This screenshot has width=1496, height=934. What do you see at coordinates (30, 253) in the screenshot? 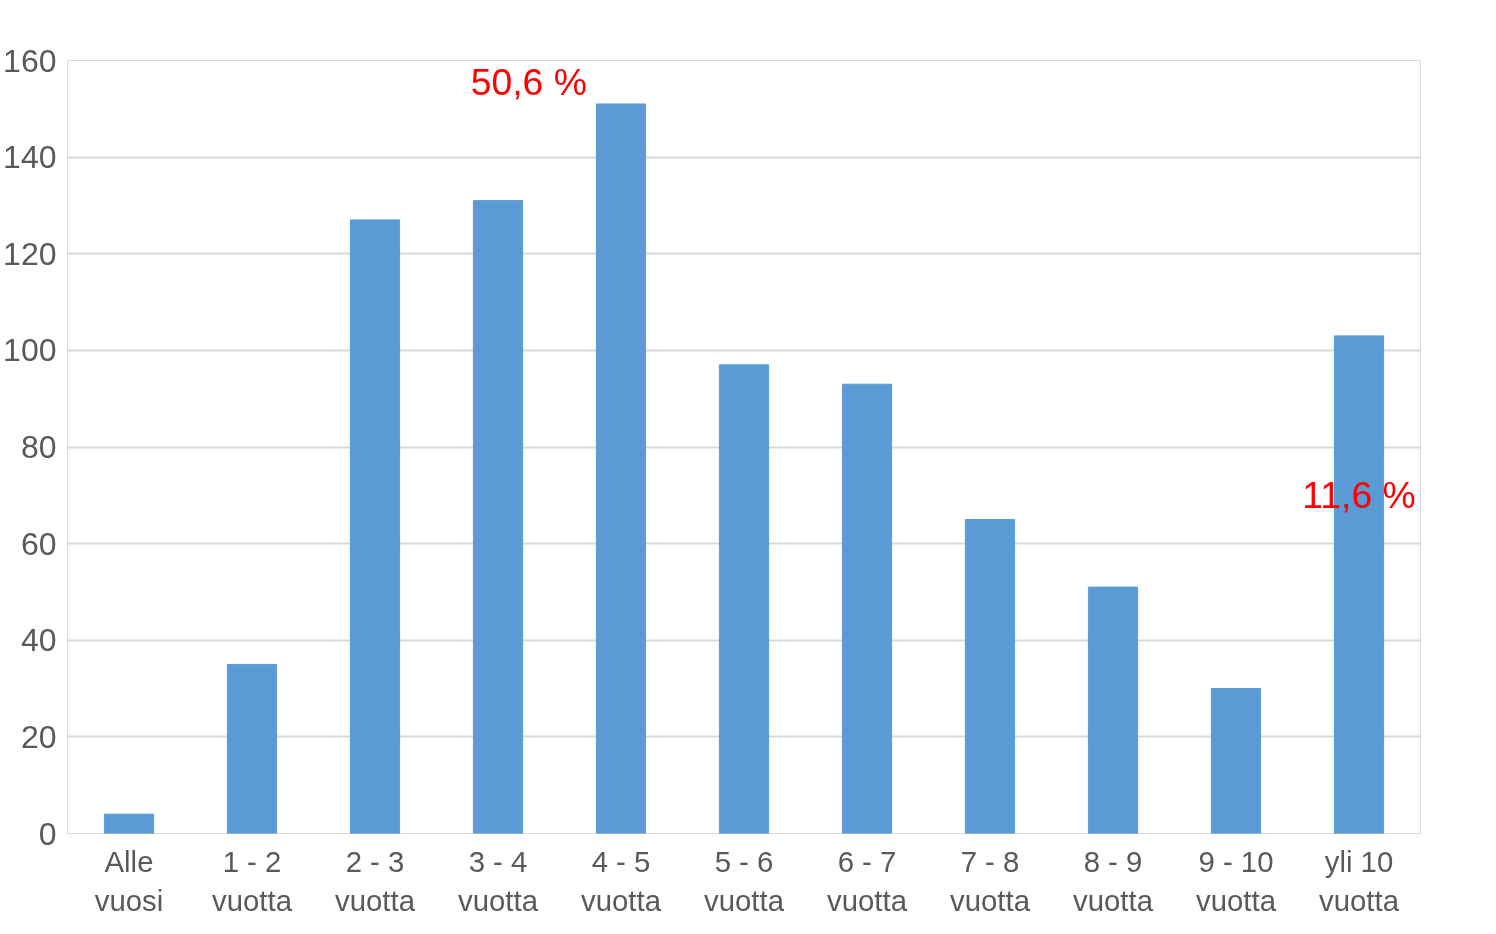
I see `y-tick-label: 120` at bounding box center [30, 253].